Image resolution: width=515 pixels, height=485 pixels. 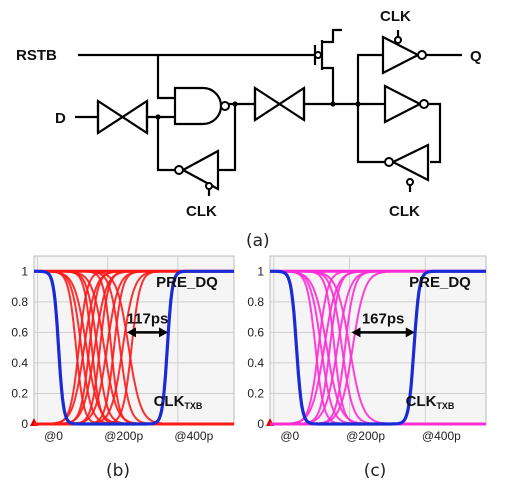 I want to click on latch-out-wire, so click(x=435, y=133).